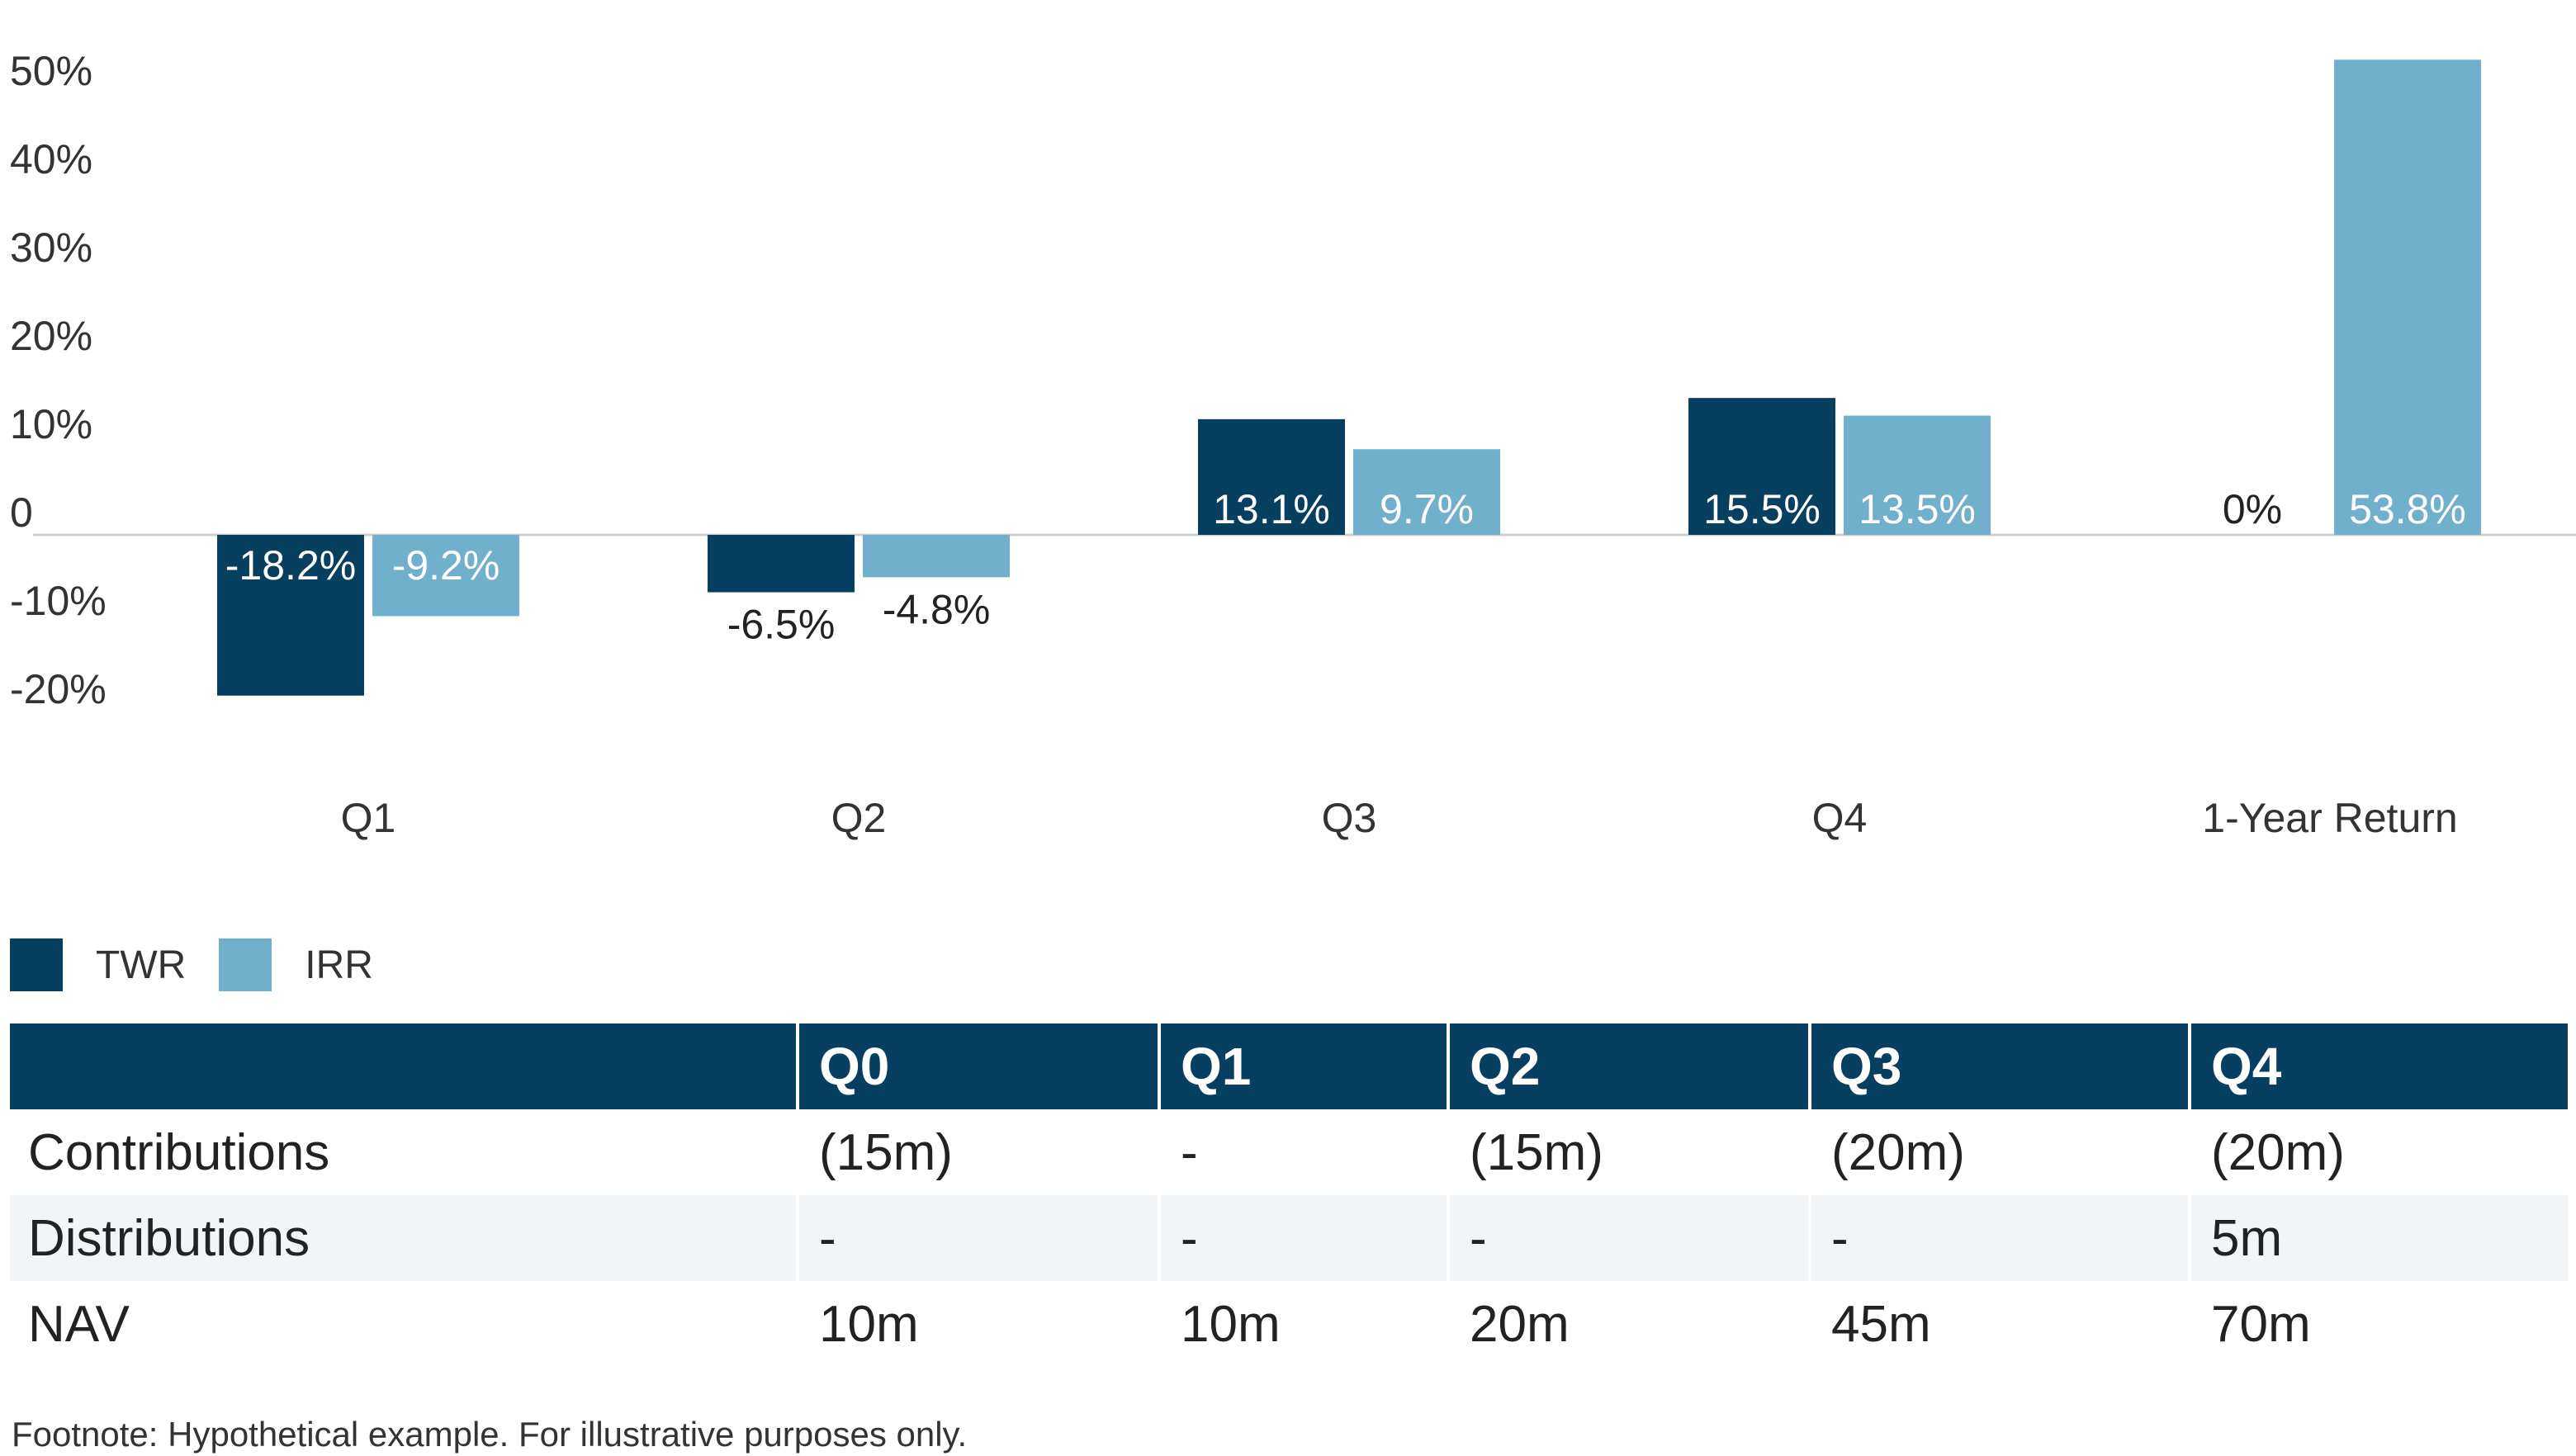 This screenshot has height=1456, width=2576. Describe the element at coordinates (1761, 466) in the screenshot. I see `bar-twr-q4` at that location.